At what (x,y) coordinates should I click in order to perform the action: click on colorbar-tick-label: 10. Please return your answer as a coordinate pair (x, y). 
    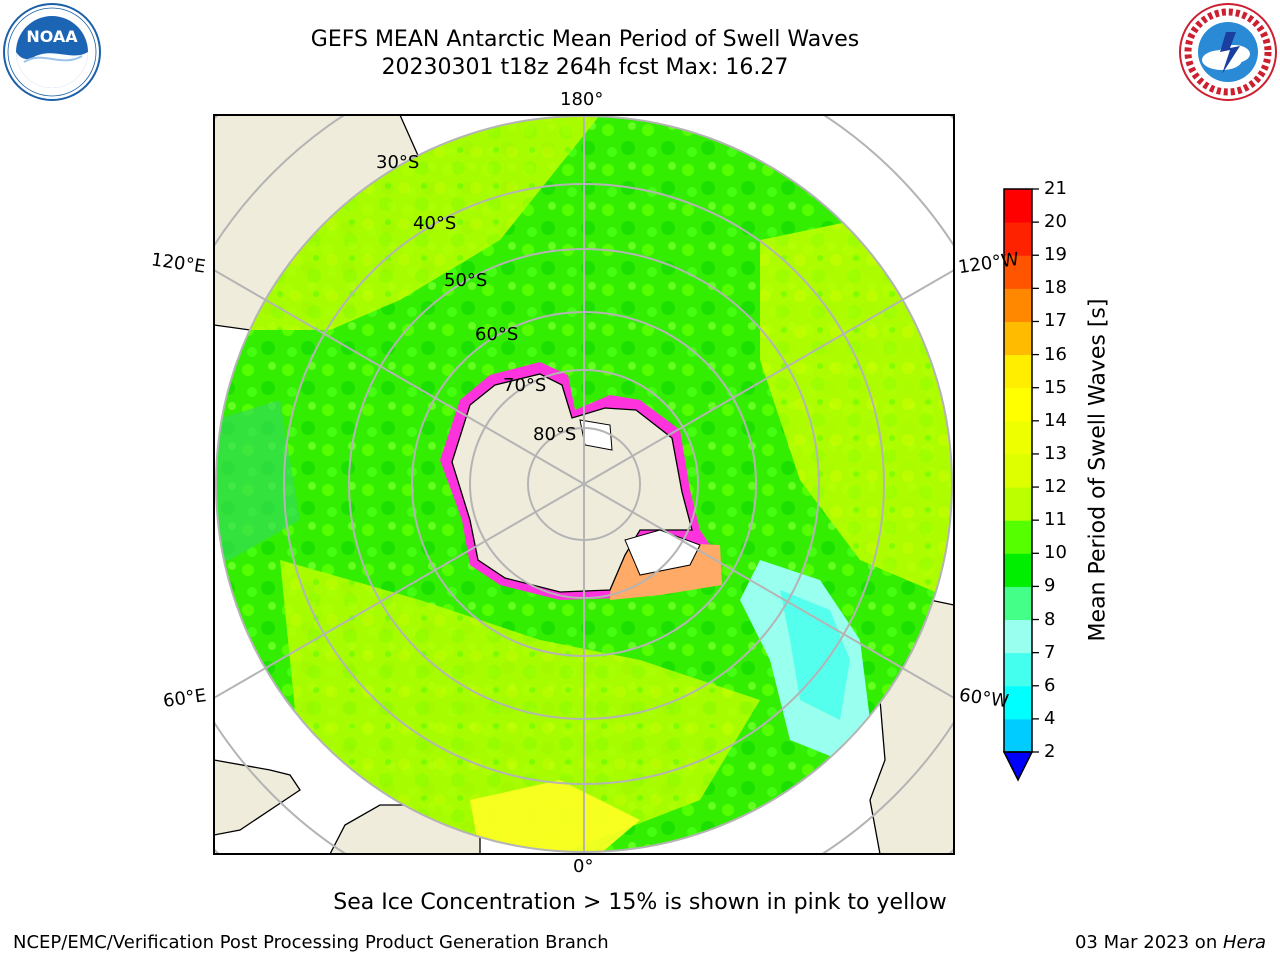
    Looking at the image, I should click on (1055, 553).